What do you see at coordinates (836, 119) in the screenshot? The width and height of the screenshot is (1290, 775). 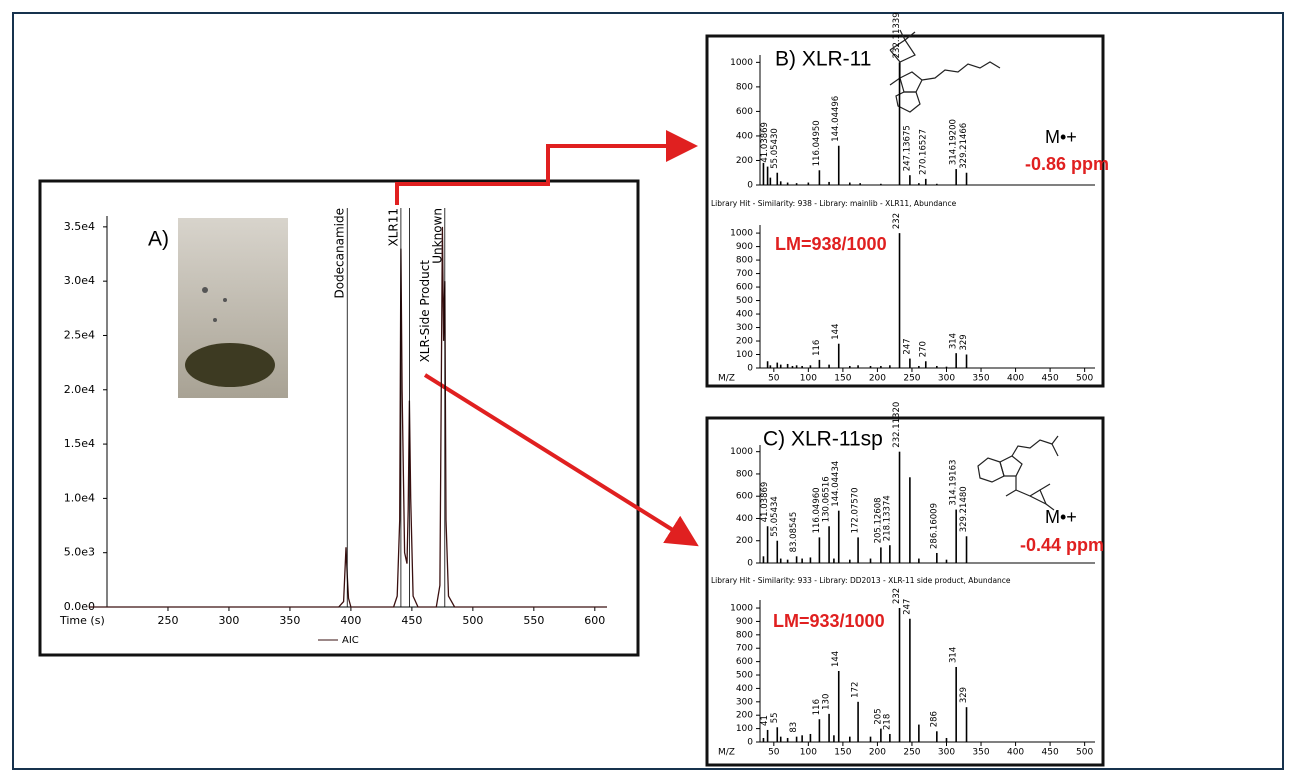 I see `peak-label: 144.04496` at bounding box center [836, 119].